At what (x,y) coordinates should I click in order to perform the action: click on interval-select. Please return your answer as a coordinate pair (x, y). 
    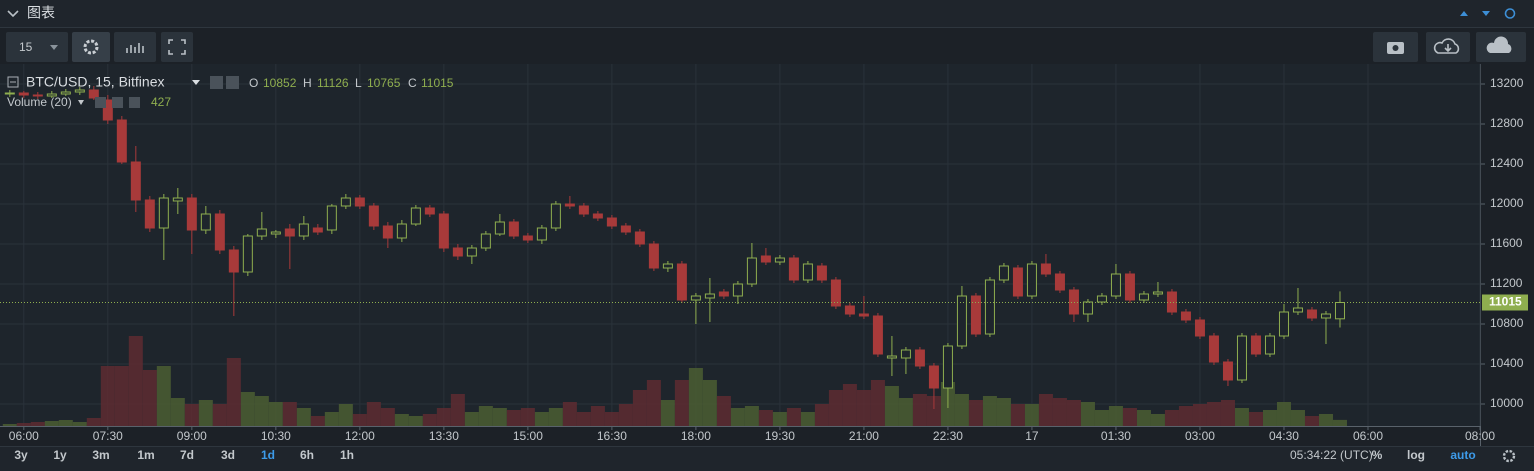
    Looking at the image, I should click on (37, 47).